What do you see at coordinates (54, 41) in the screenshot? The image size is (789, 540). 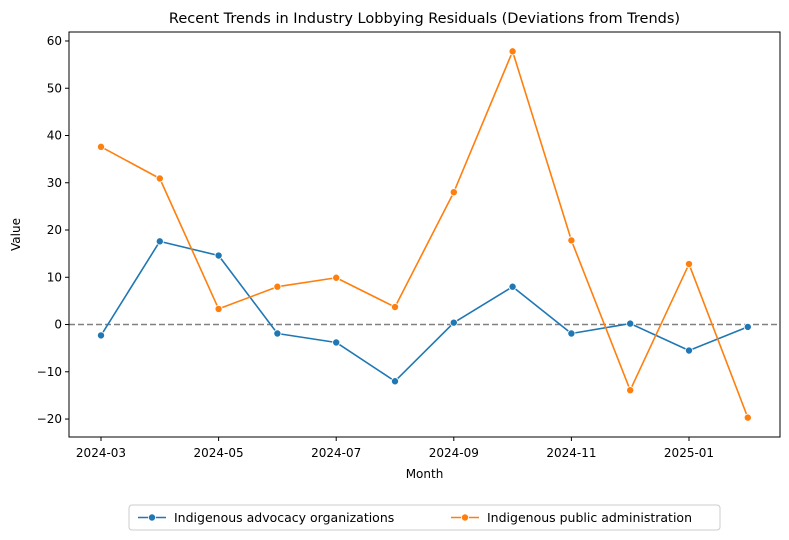 I see `y-tick-label: 60` at bounding box center [54, 41].